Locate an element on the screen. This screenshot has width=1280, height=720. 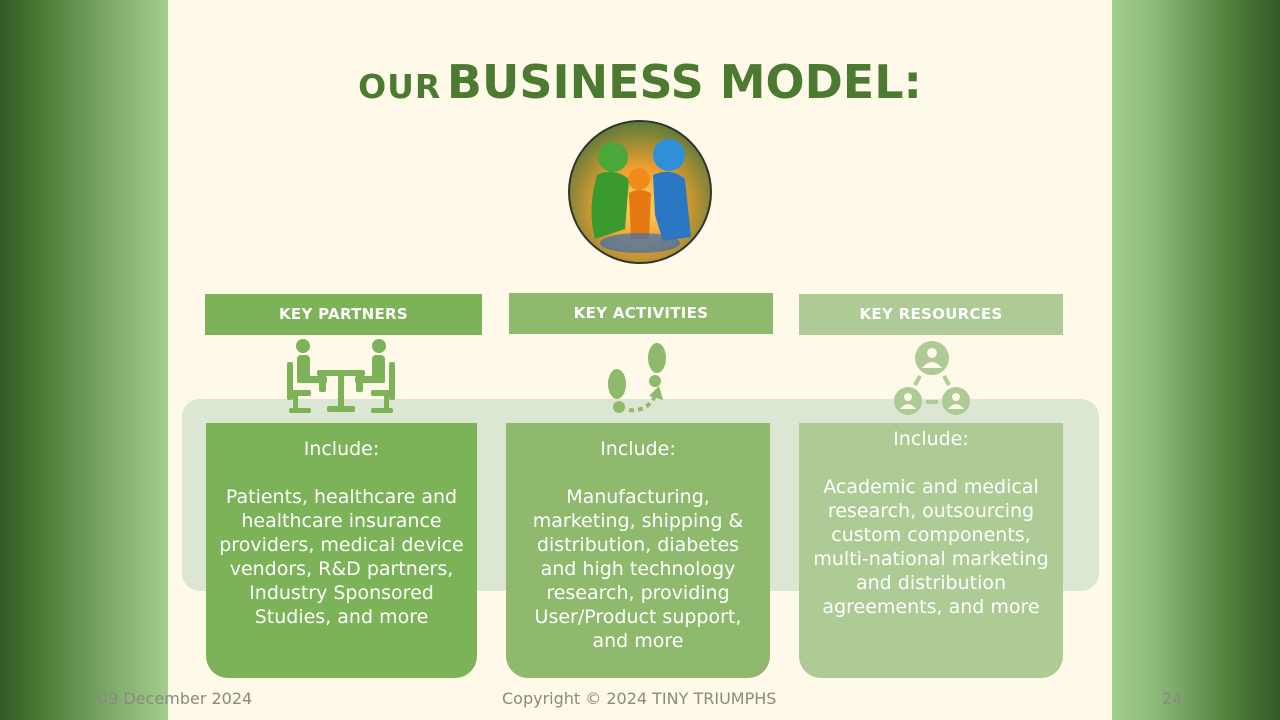
key-resources-header: KEY RESOURCES is located at coordinates (931, 314).